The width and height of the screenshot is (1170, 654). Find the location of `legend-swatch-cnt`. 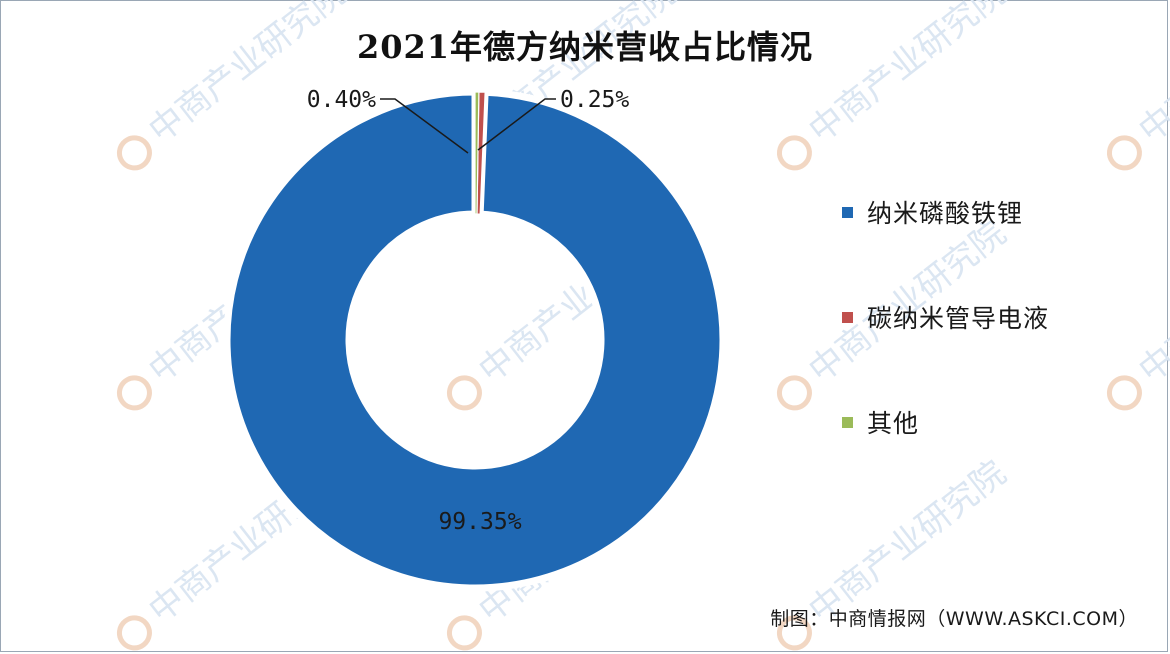

legend-swatch-cnt is located at coordinates (847, 317).